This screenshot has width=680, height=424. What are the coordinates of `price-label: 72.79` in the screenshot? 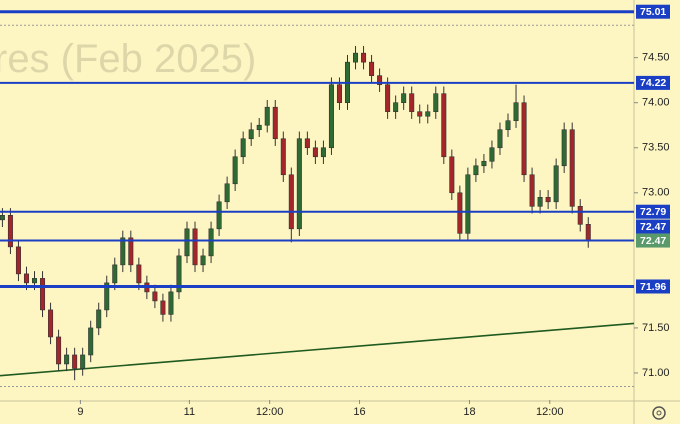 It's located at (653, 212).